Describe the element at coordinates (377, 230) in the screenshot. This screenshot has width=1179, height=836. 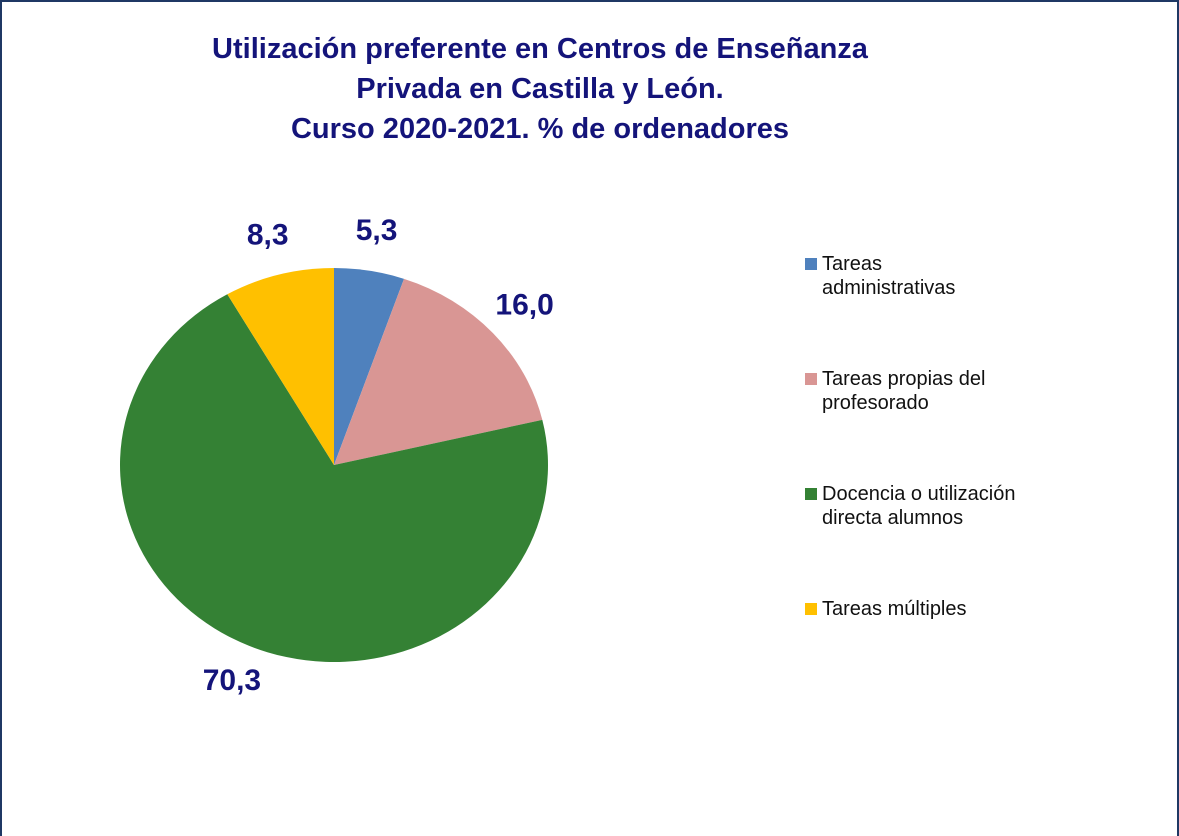
I see `value-label: 5,3` at that location.